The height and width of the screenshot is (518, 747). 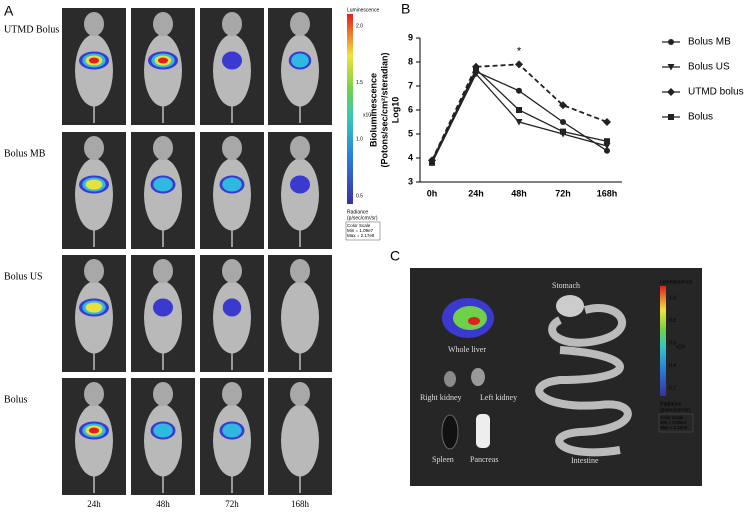 What do you see at coordinates (410, 61) in the screenshot?
I see `y-tick-label: 8` at bounding box center [410, 61].